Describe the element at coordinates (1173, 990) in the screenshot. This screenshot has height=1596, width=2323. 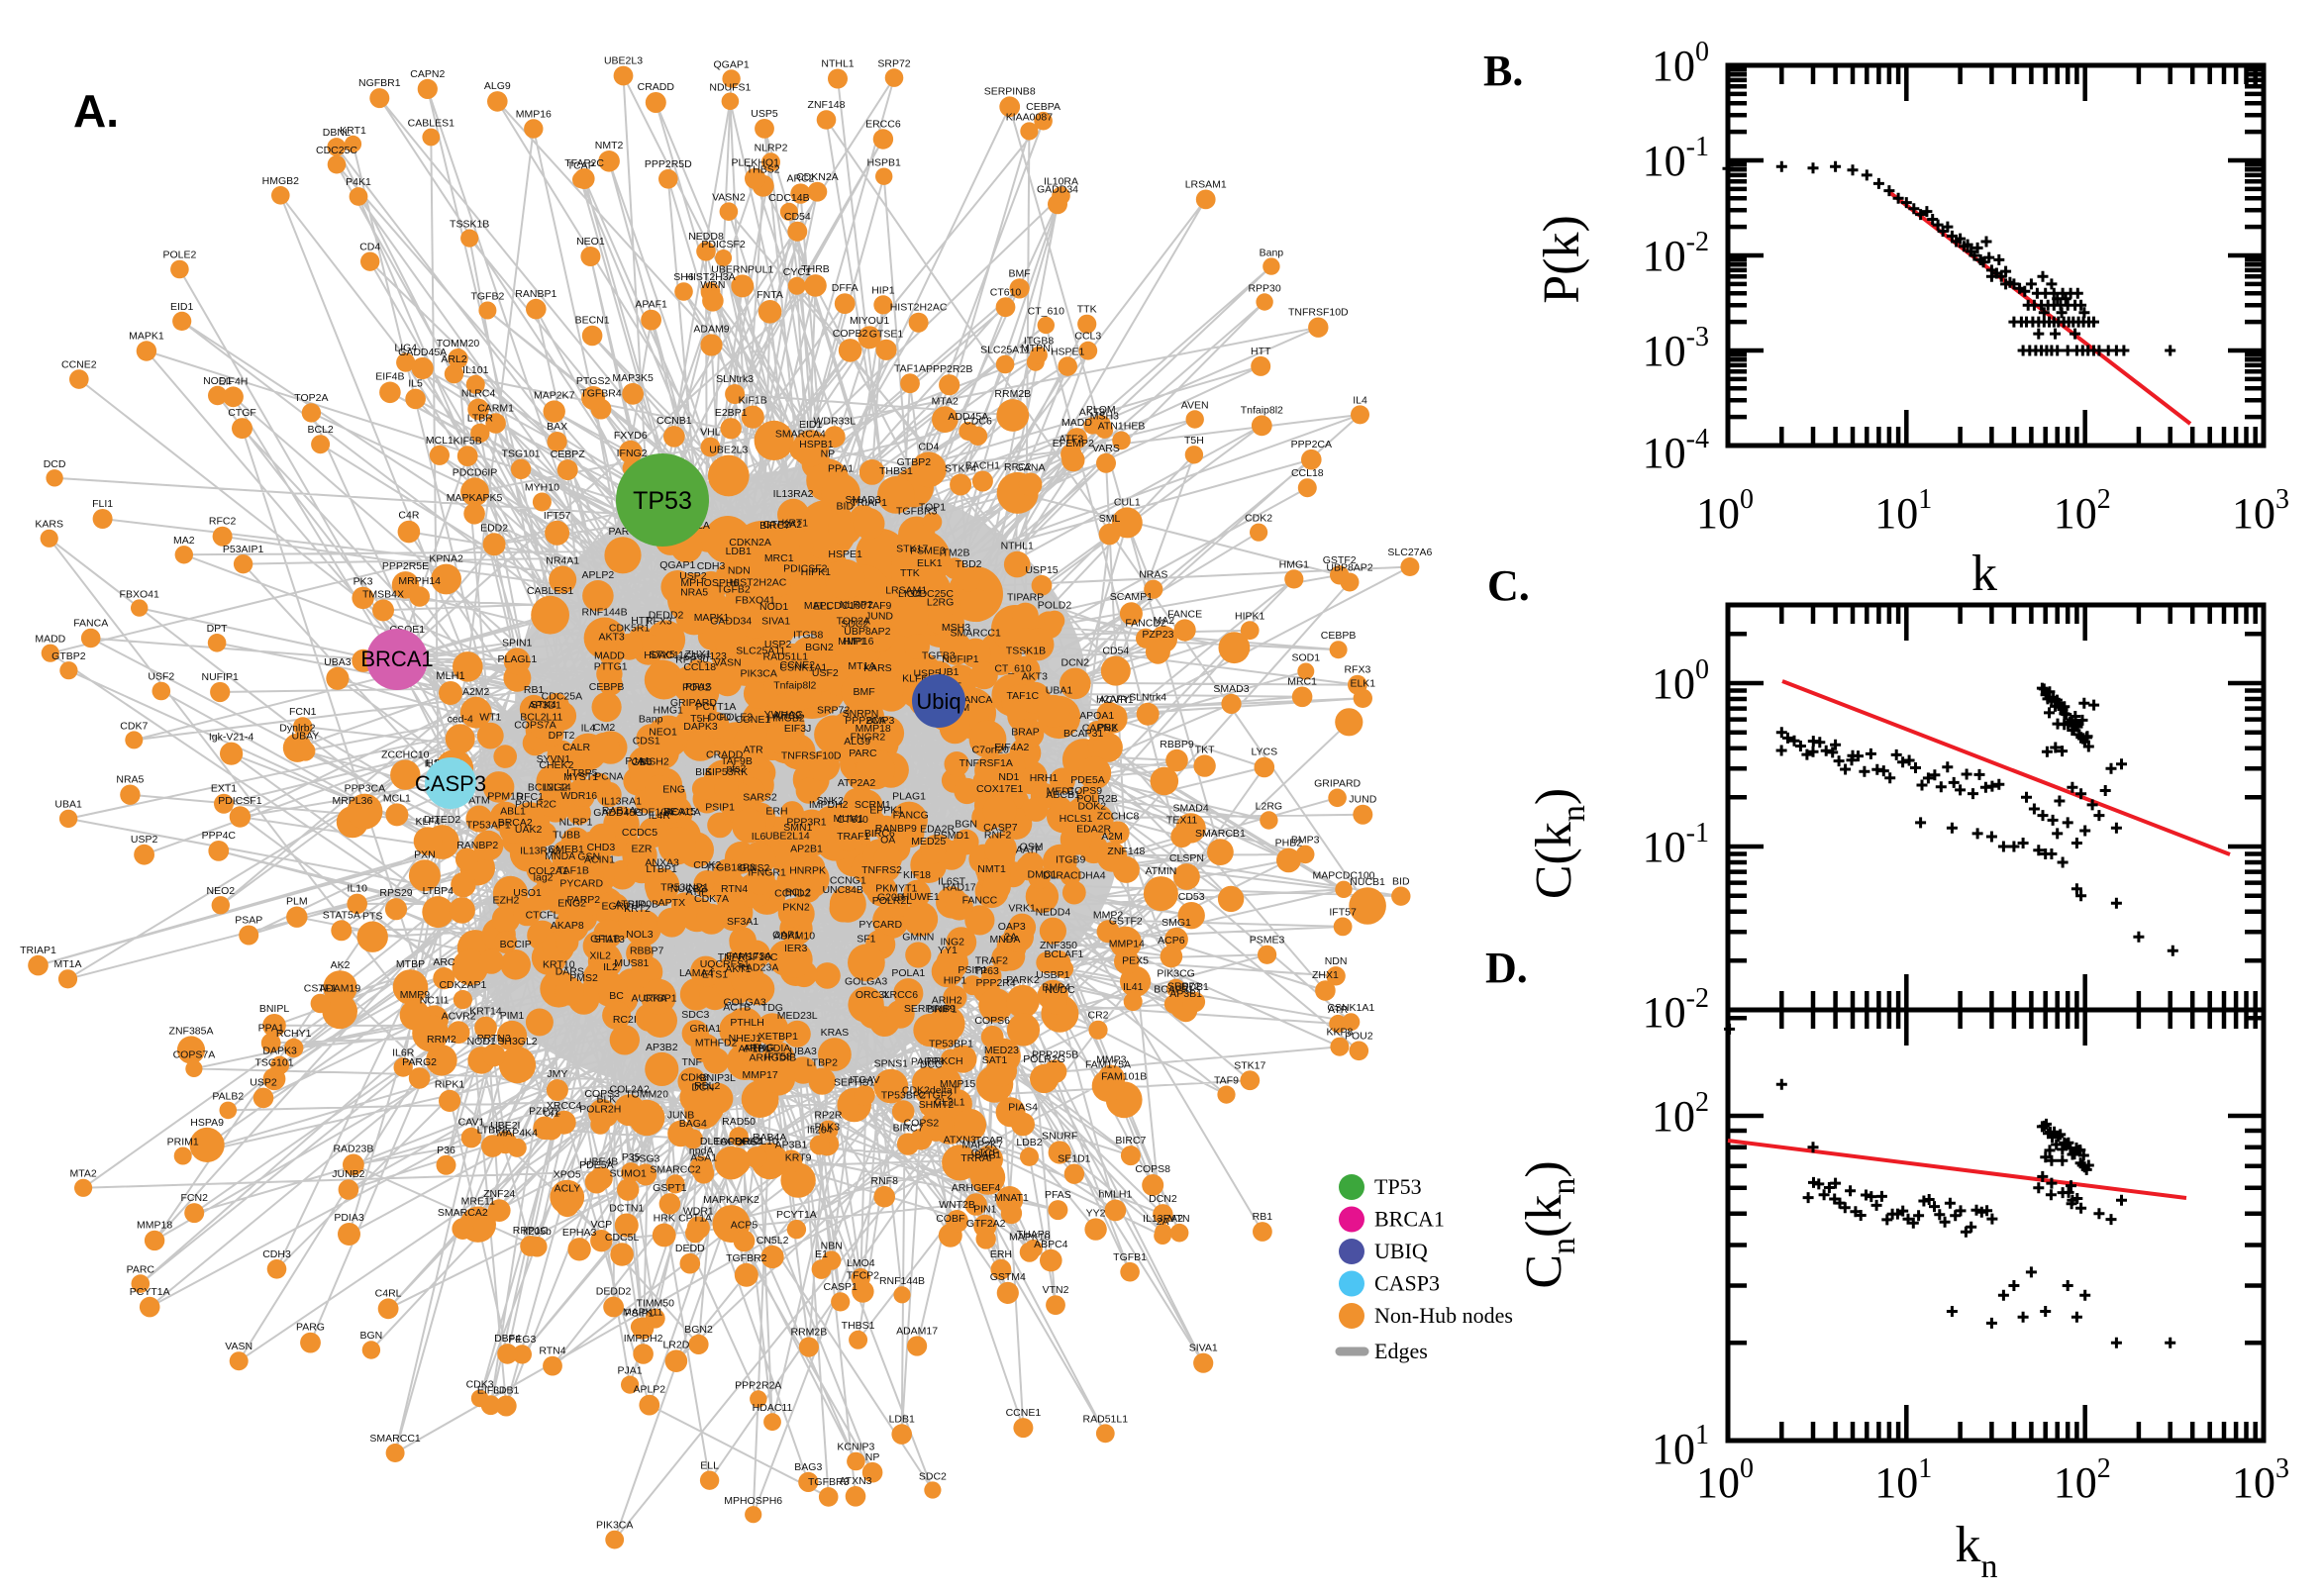
I see `svg-text: BCAP31` at that location.